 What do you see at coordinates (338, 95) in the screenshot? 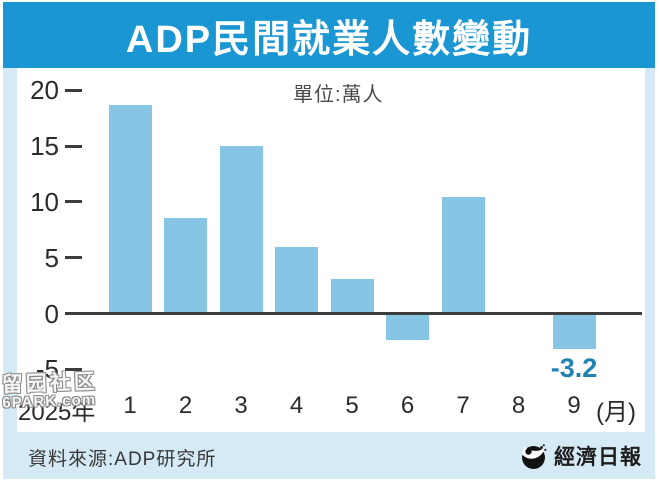
I see `unit-label: 單位:萬人` at bounding box center [338, 95].